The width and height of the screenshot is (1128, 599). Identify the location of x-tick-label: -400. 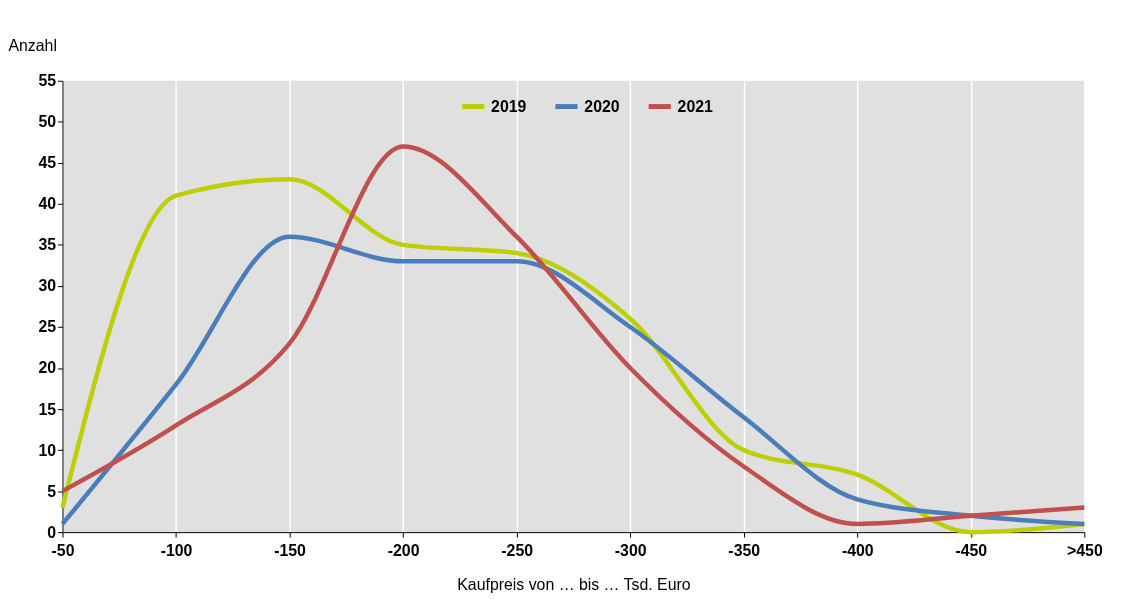
(857, 551).